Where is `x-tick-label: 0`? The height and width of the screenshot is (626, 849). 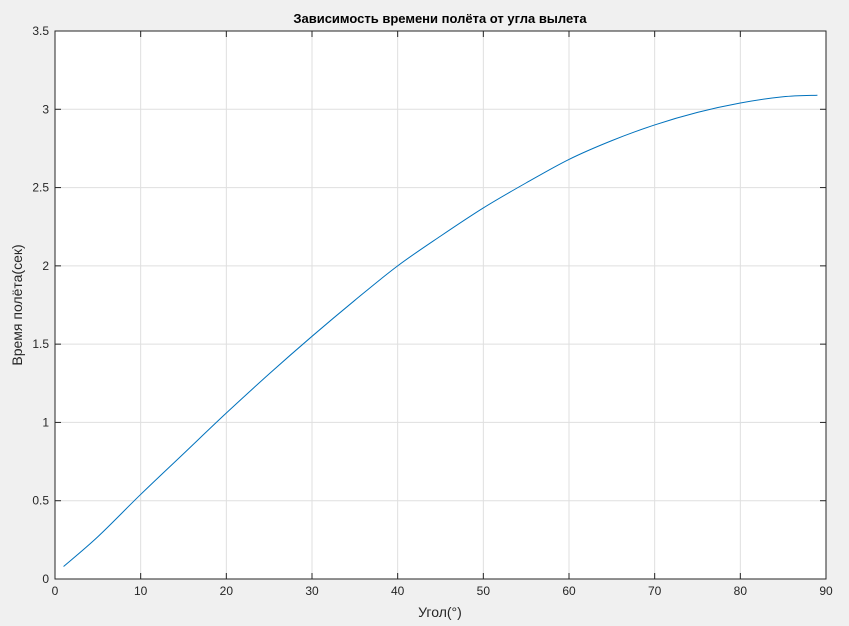 x-tick-label: 0 is located at coordinates (55, 591).